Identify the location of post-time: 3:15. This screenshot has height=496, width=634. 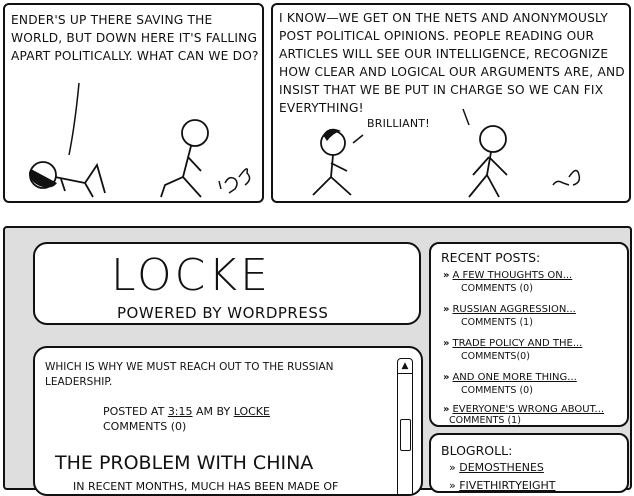
(180, 411).